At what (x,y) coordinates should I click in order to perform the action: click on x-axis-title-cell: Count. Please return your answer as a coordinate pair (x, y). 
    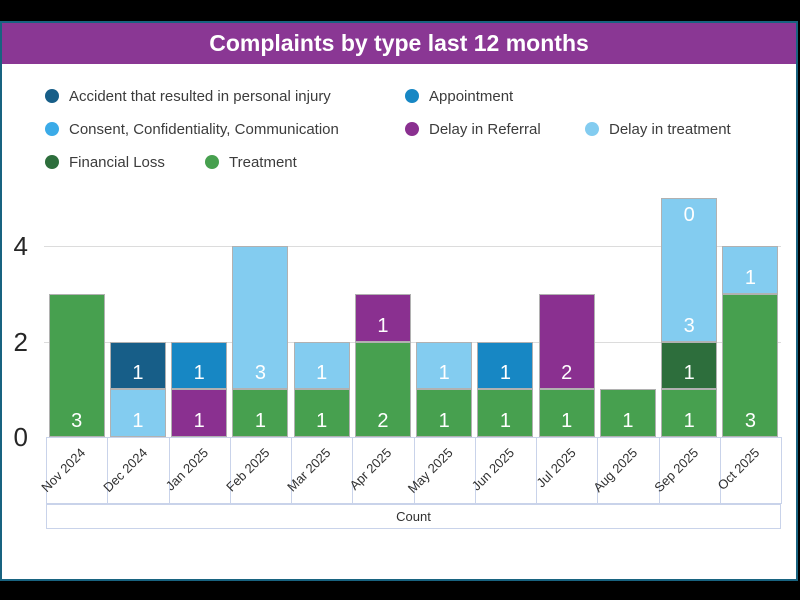
    Looking at the image, I should click on (413, 516).